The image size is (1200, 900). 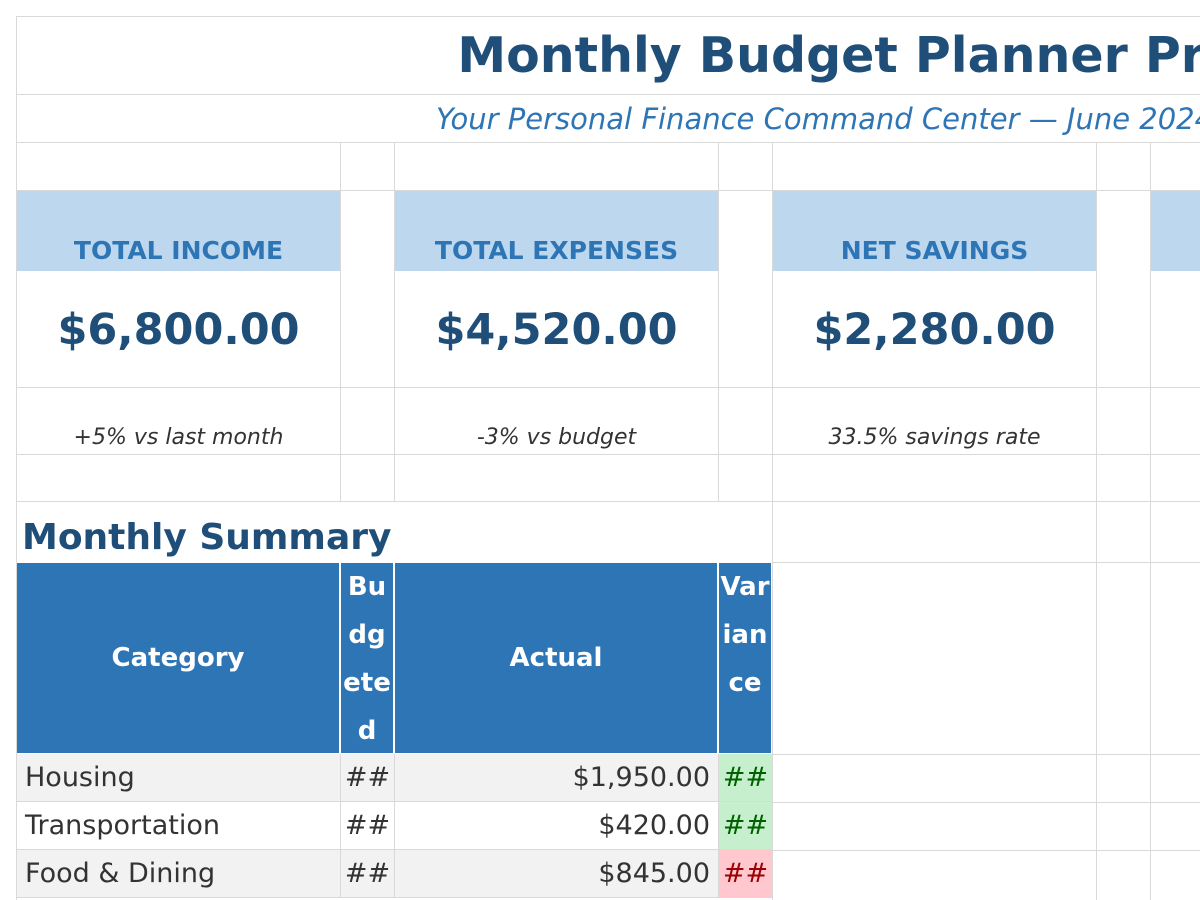 I want to click on summary-title: Monthly Summary, so click(x=207, y=537).